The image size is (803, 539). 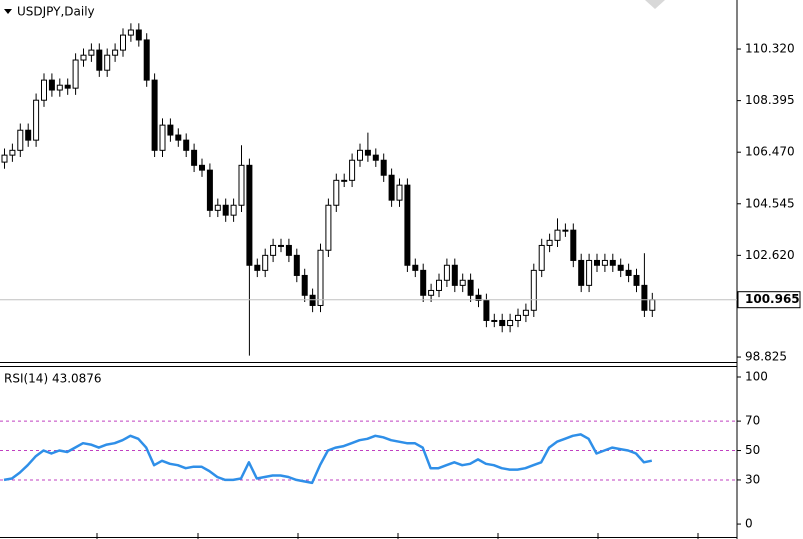 I want to click on time-ticks, so click(x=397, y=536).